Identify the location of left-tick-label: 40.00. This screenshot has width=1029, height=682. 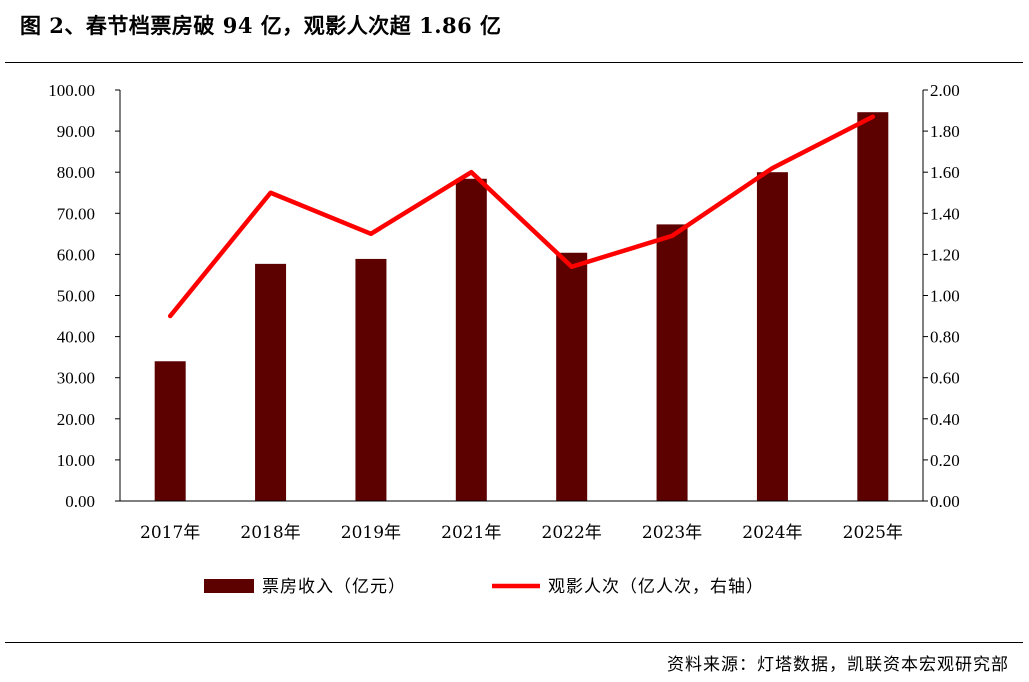
(76, 337).